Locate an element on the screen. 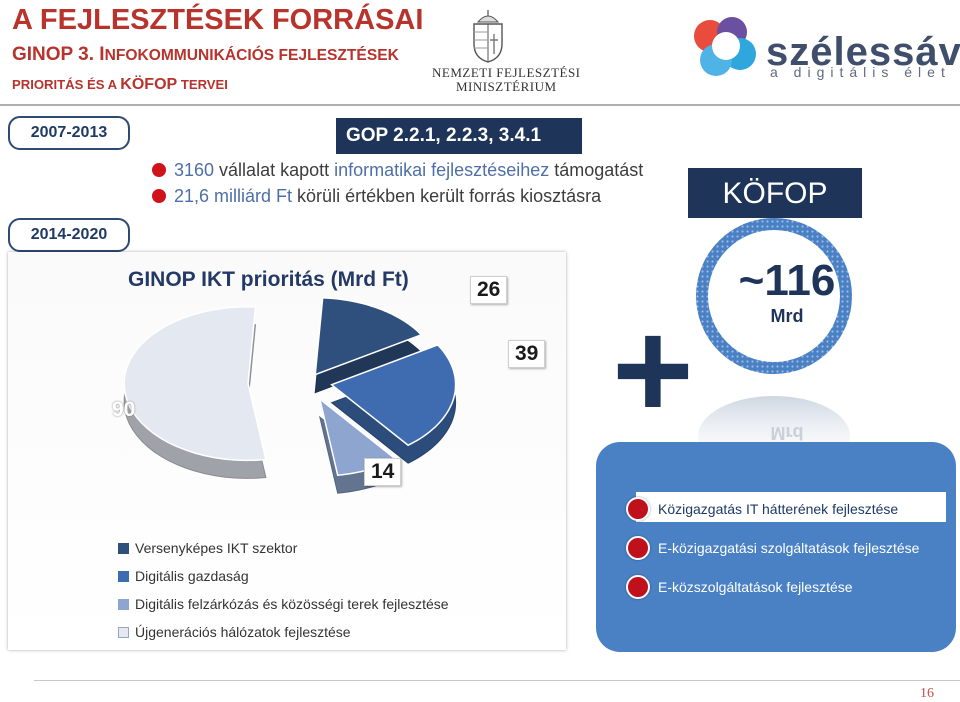  kofop-item: E-közszolgáltatások fejlesztése is located at coordinates (739, 587).